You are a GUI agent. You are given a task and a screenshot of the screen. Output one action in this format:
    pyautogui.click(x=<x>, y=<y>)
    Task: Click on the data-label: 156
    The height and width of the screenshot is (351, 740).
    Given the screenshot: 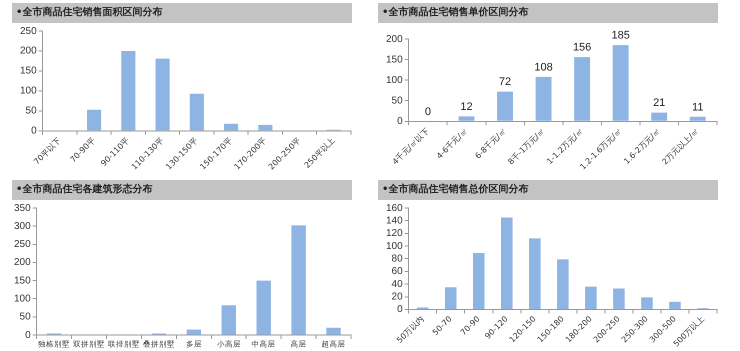 What is the action you would take?
    pyautogui.click(x=582, y=48)
    